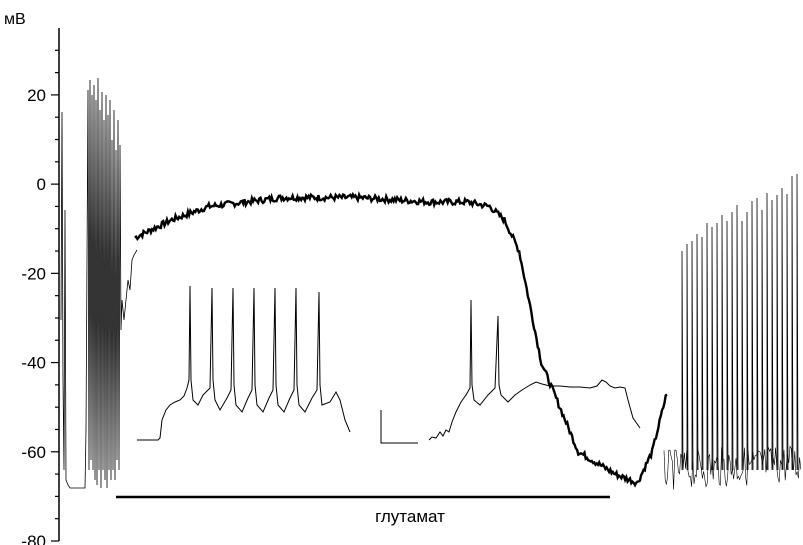 Image resolution: width=803 pixels, height=545 pixels. Describe the element at coordinates (33, 452) in the screenshot. I see `y-tick-label: -60` at that location.